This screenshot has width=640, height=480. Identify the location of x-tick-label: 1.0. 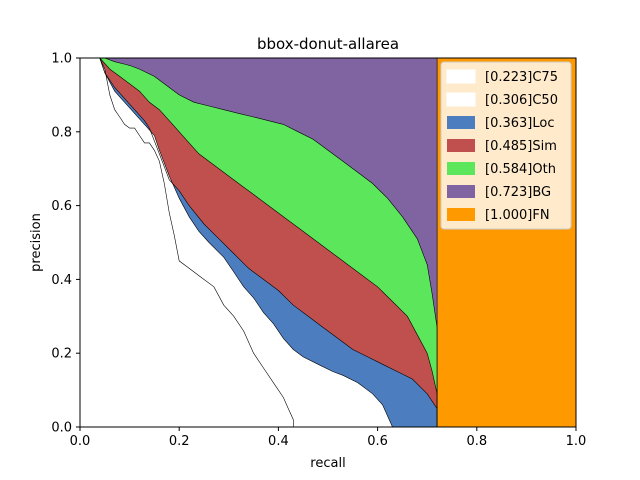
(576, 441).